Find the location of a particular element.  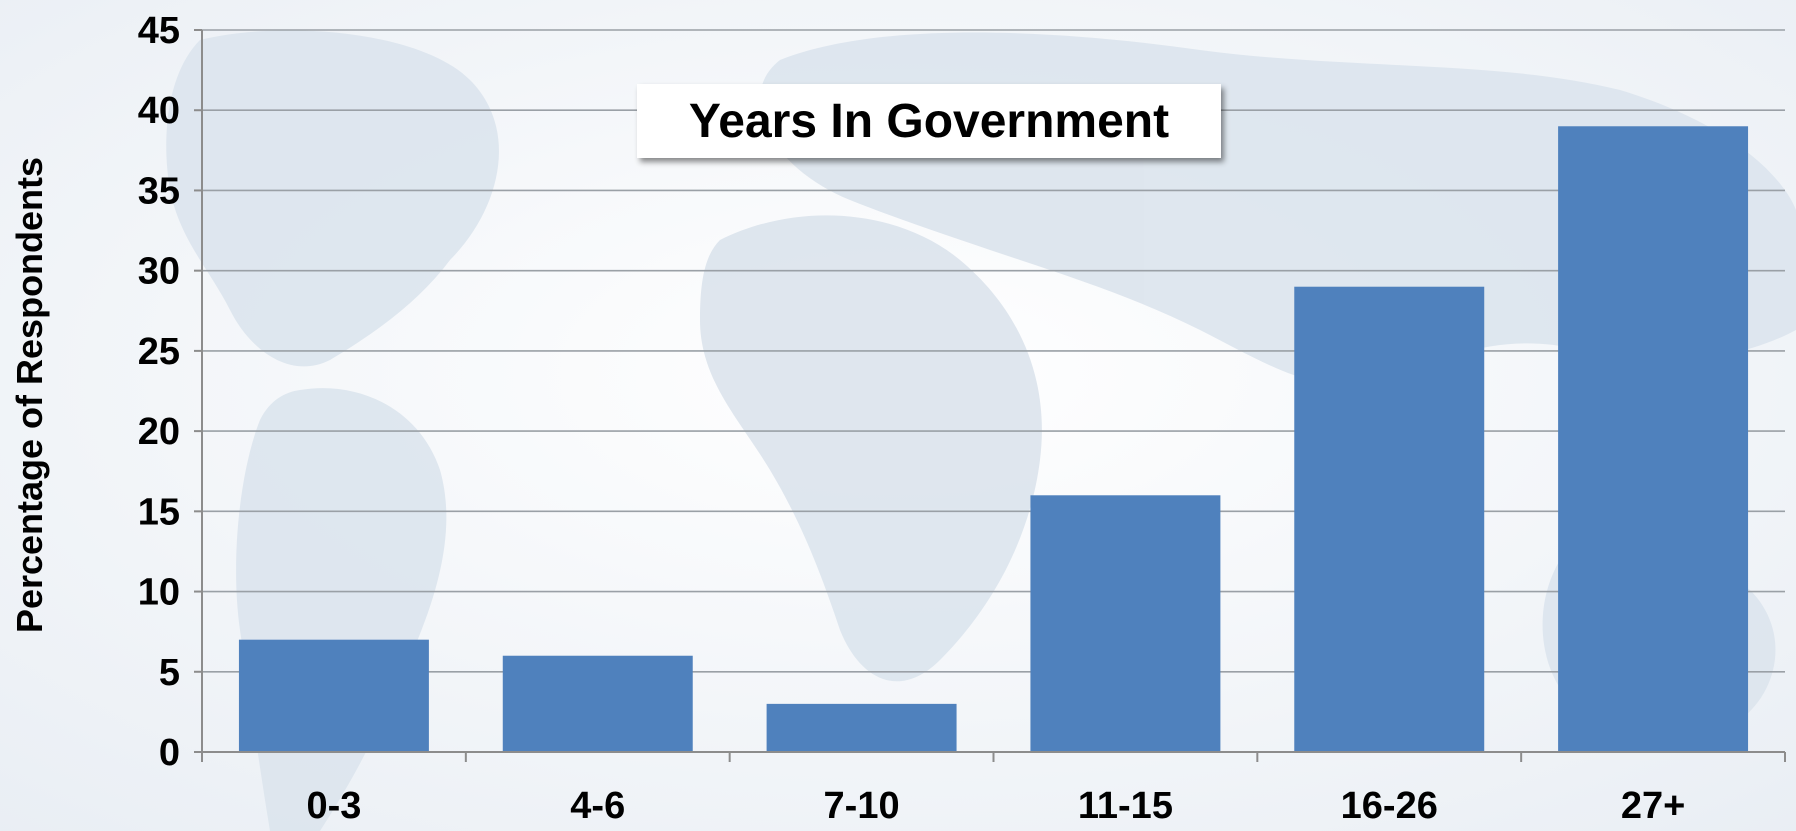

x-tick-label: 0-3 is located at coordinates (333, 806).